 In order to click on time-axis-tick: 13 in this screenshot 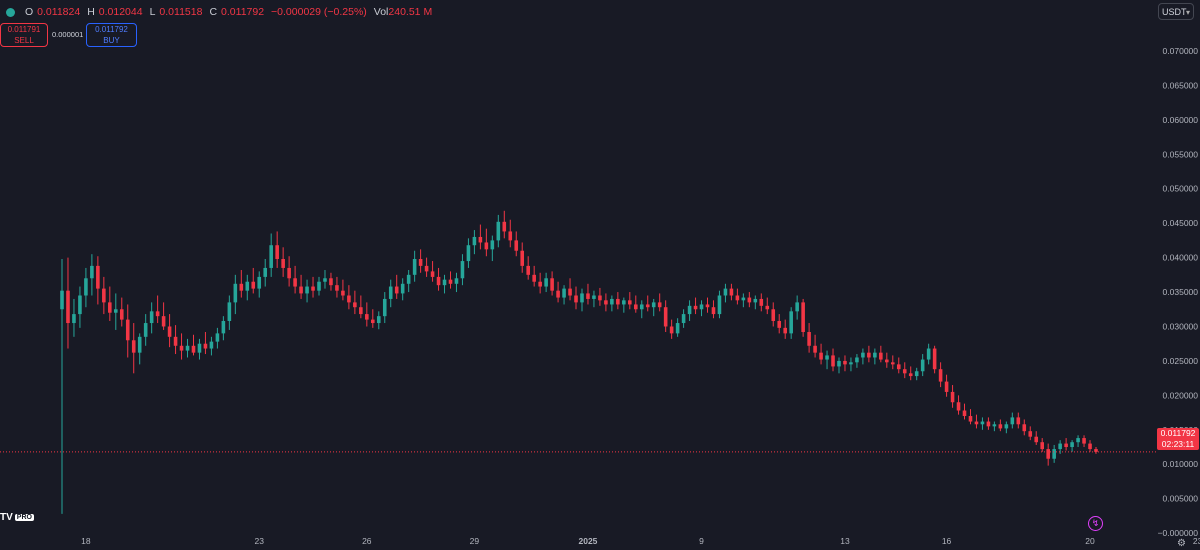, I will do `click(845, 541)`.